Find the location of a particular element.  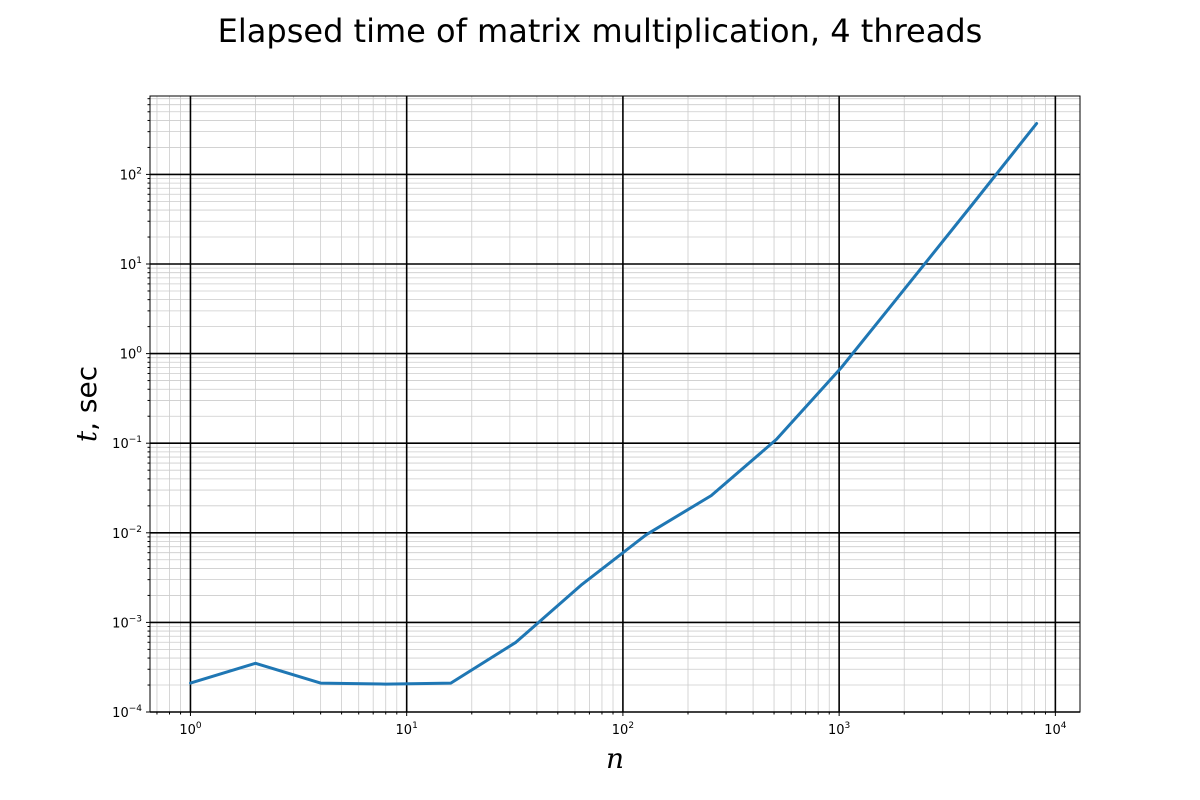

y-tick-label: 10¹ is located at coordinates (131, 264).